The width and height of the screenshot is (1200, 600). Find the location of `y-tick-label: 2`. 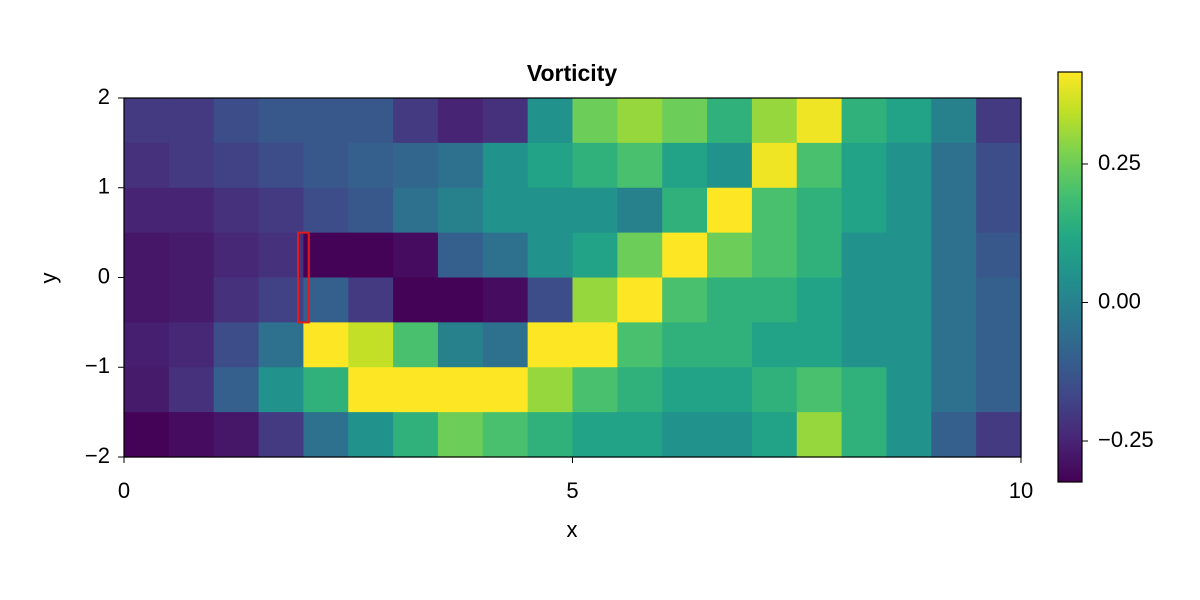

y-tick-label: 2 is located at coordinates (104, 96).